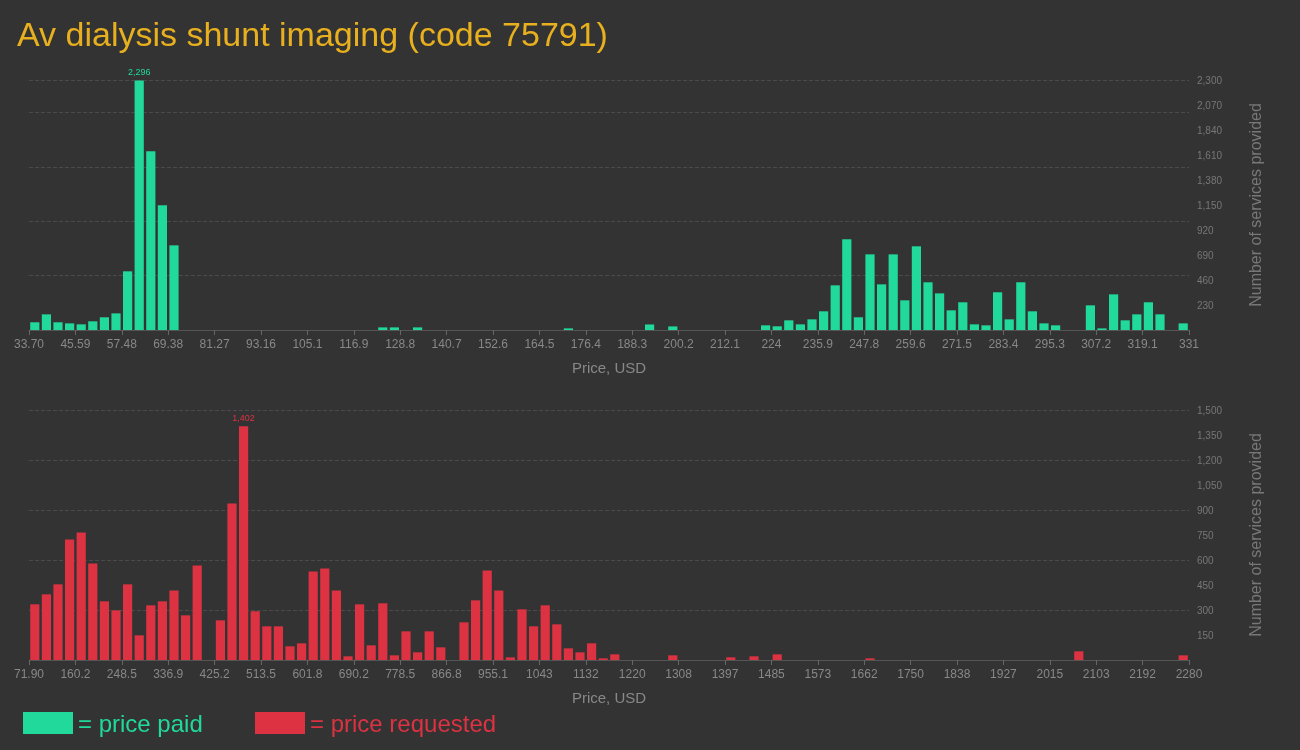 This screenshot has height=750, width=1300. I want to click on y-tick-label: 1,150, so click(1210, 205).